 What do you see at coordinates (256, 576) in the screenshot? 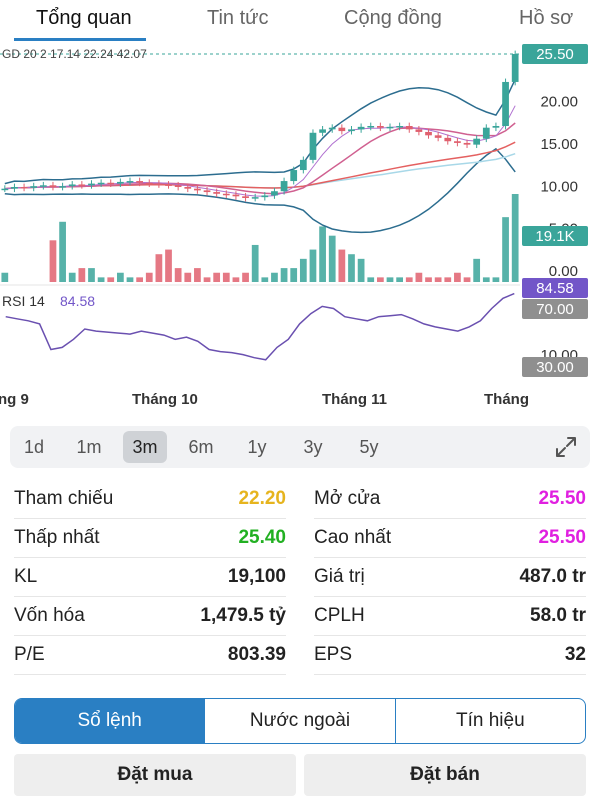
I see `stat-value: 19,100` at bounding box center [256, 576].